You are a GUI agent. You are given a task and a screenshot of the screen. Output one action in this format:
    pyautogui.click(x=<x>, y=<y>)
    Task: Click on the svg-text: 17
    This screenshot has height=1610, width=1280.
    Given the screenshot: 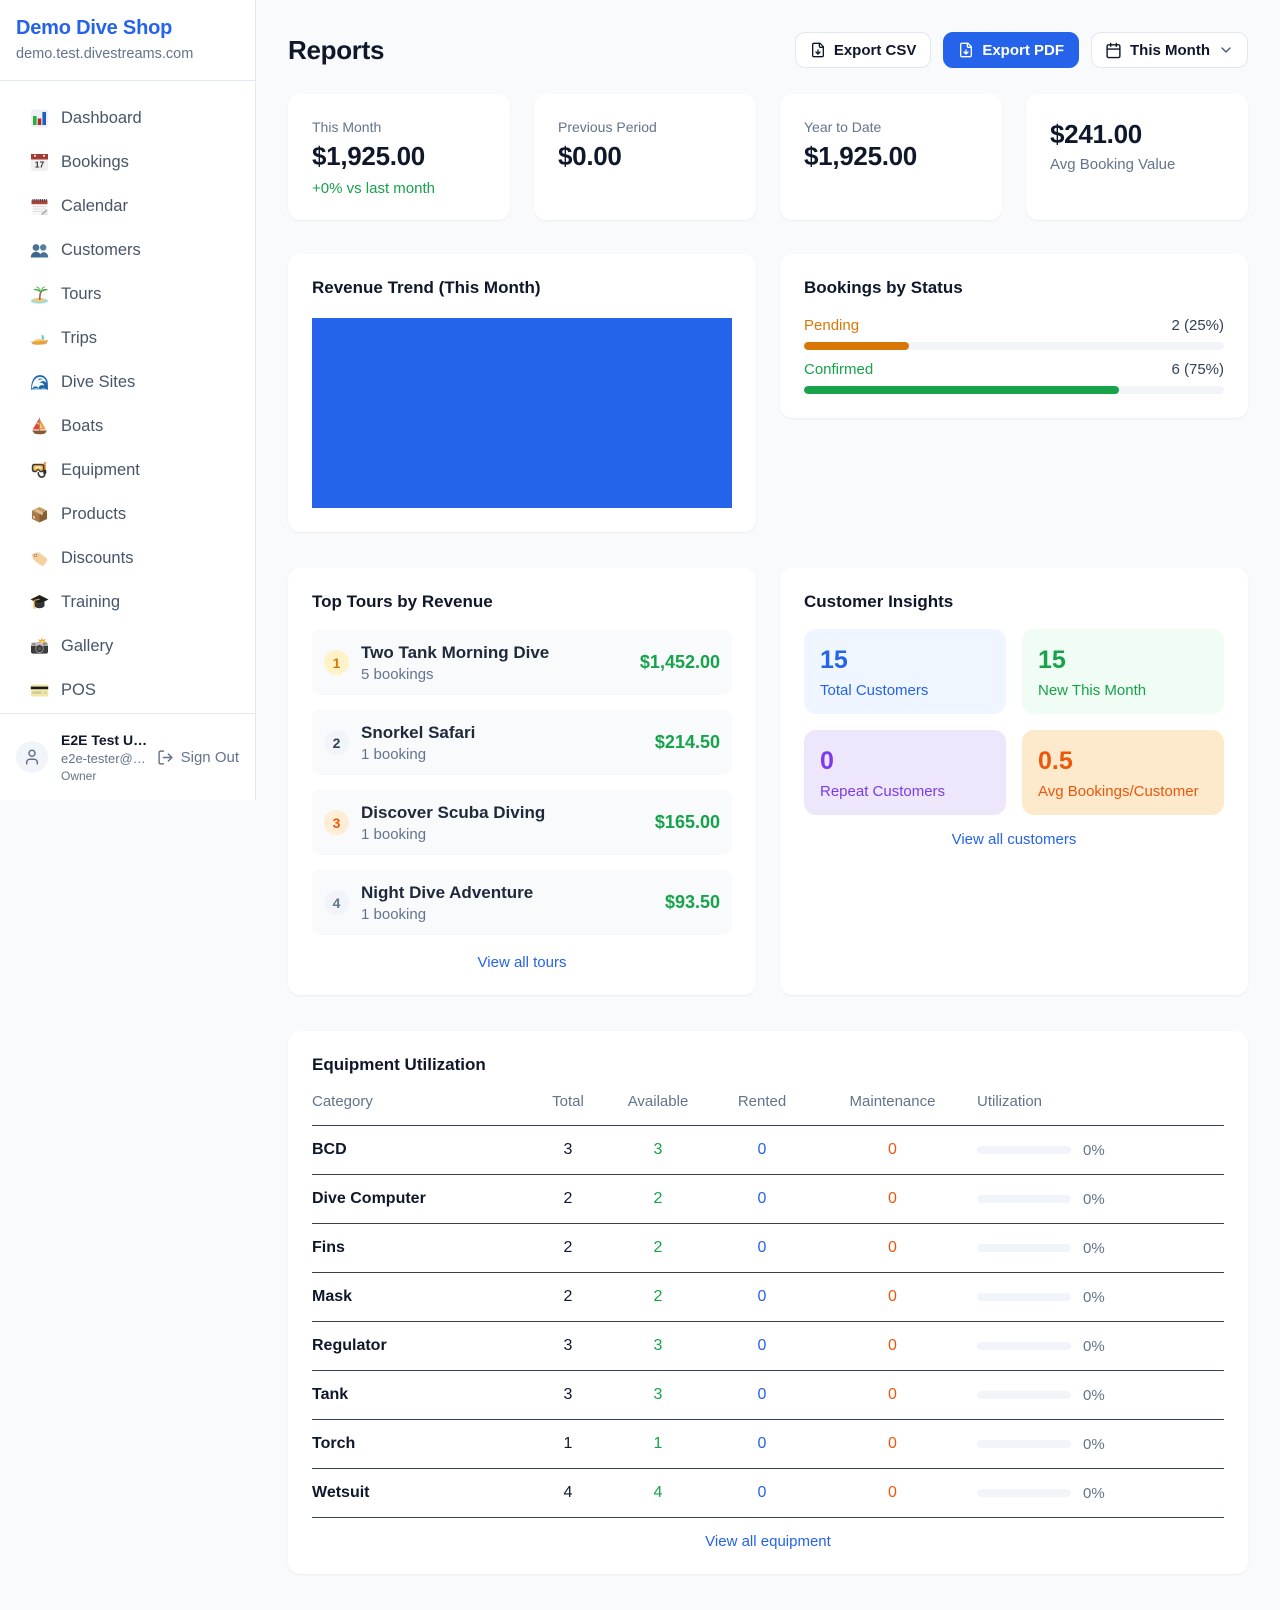 What is the action you would take?
    pyautogui.click(x=40, y=164)
    